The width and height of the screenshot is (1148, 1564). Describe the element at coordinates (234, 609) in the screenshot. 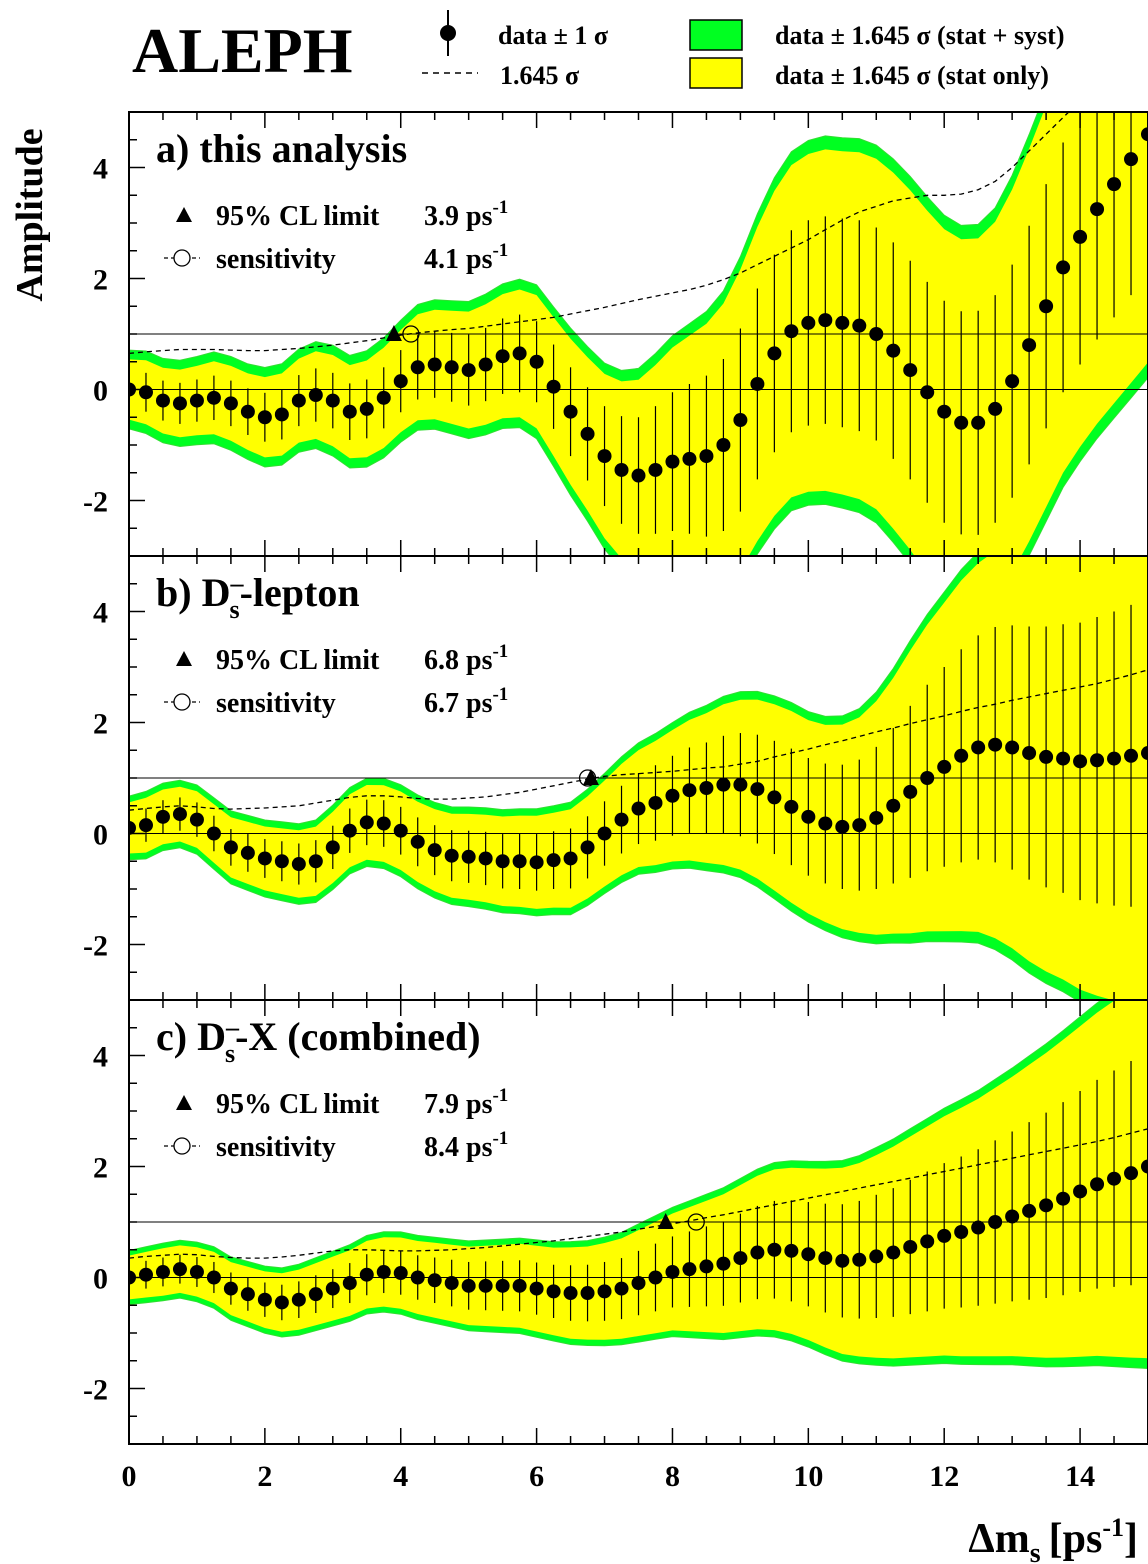

I see `panel-title-sub: s` at that location.